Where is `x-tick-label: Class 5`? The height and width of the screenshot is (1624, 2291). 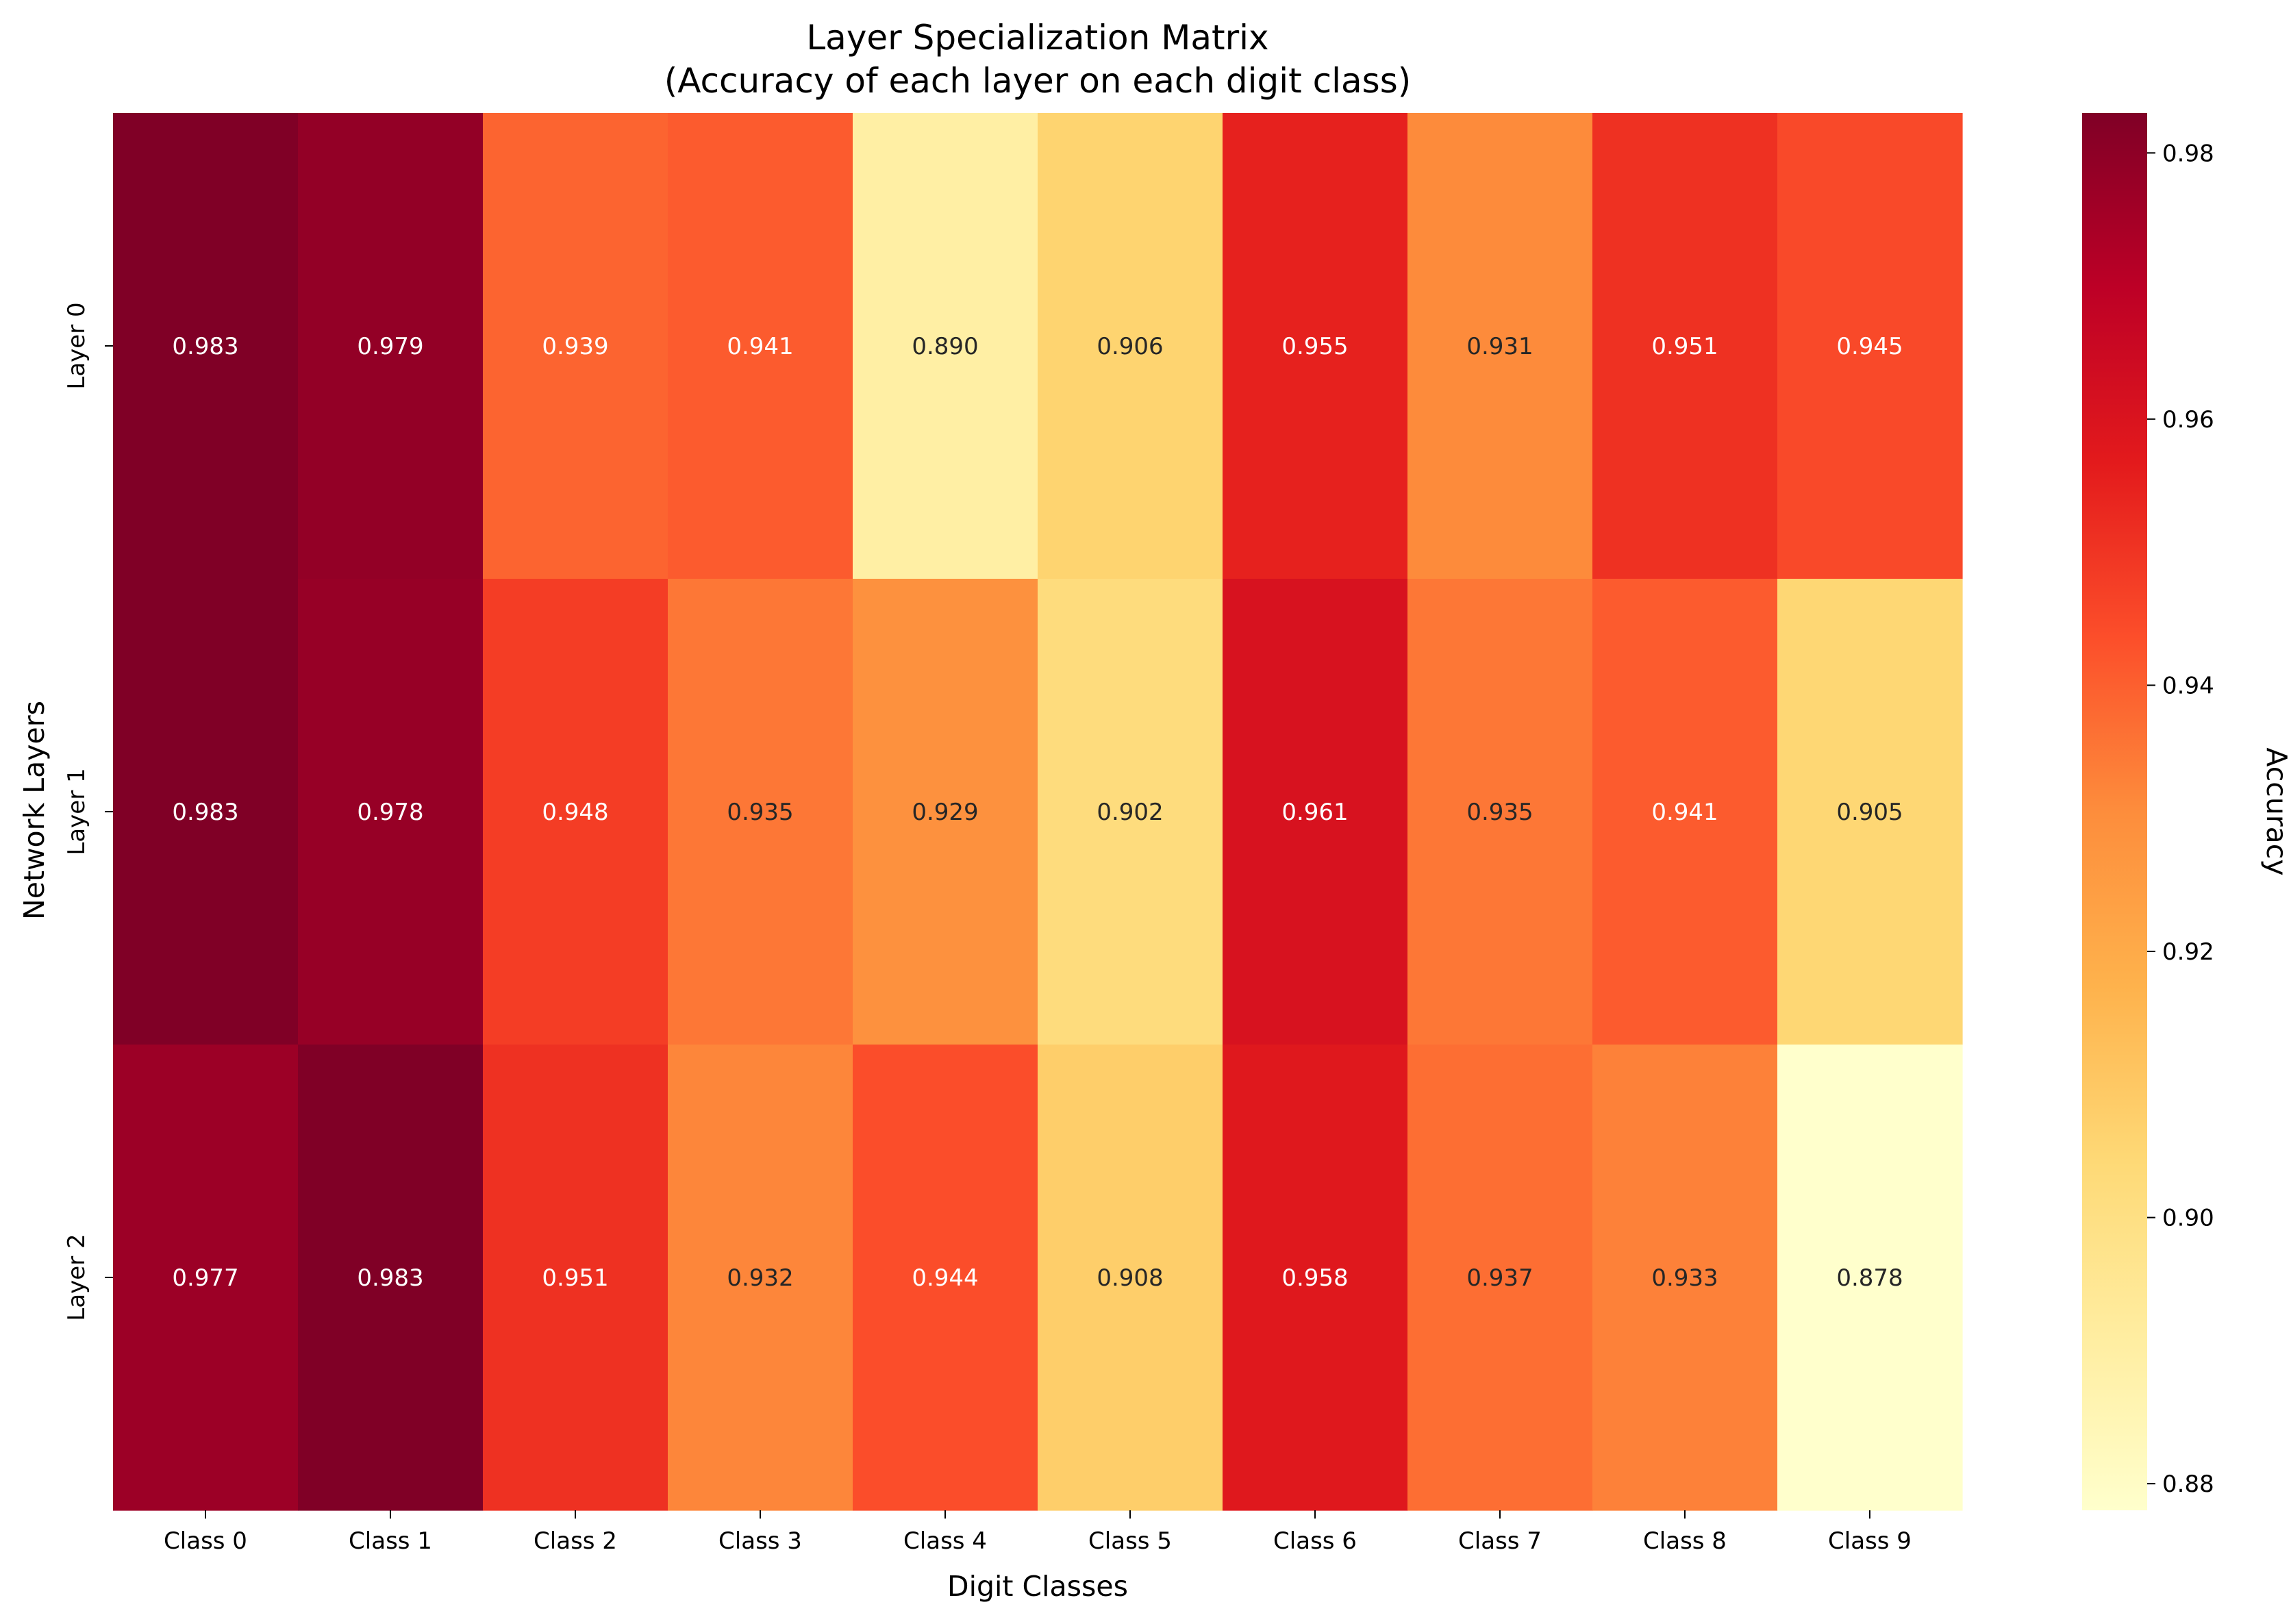 x-tick-label: Class 5 is located at coordinates (1130, 1541).